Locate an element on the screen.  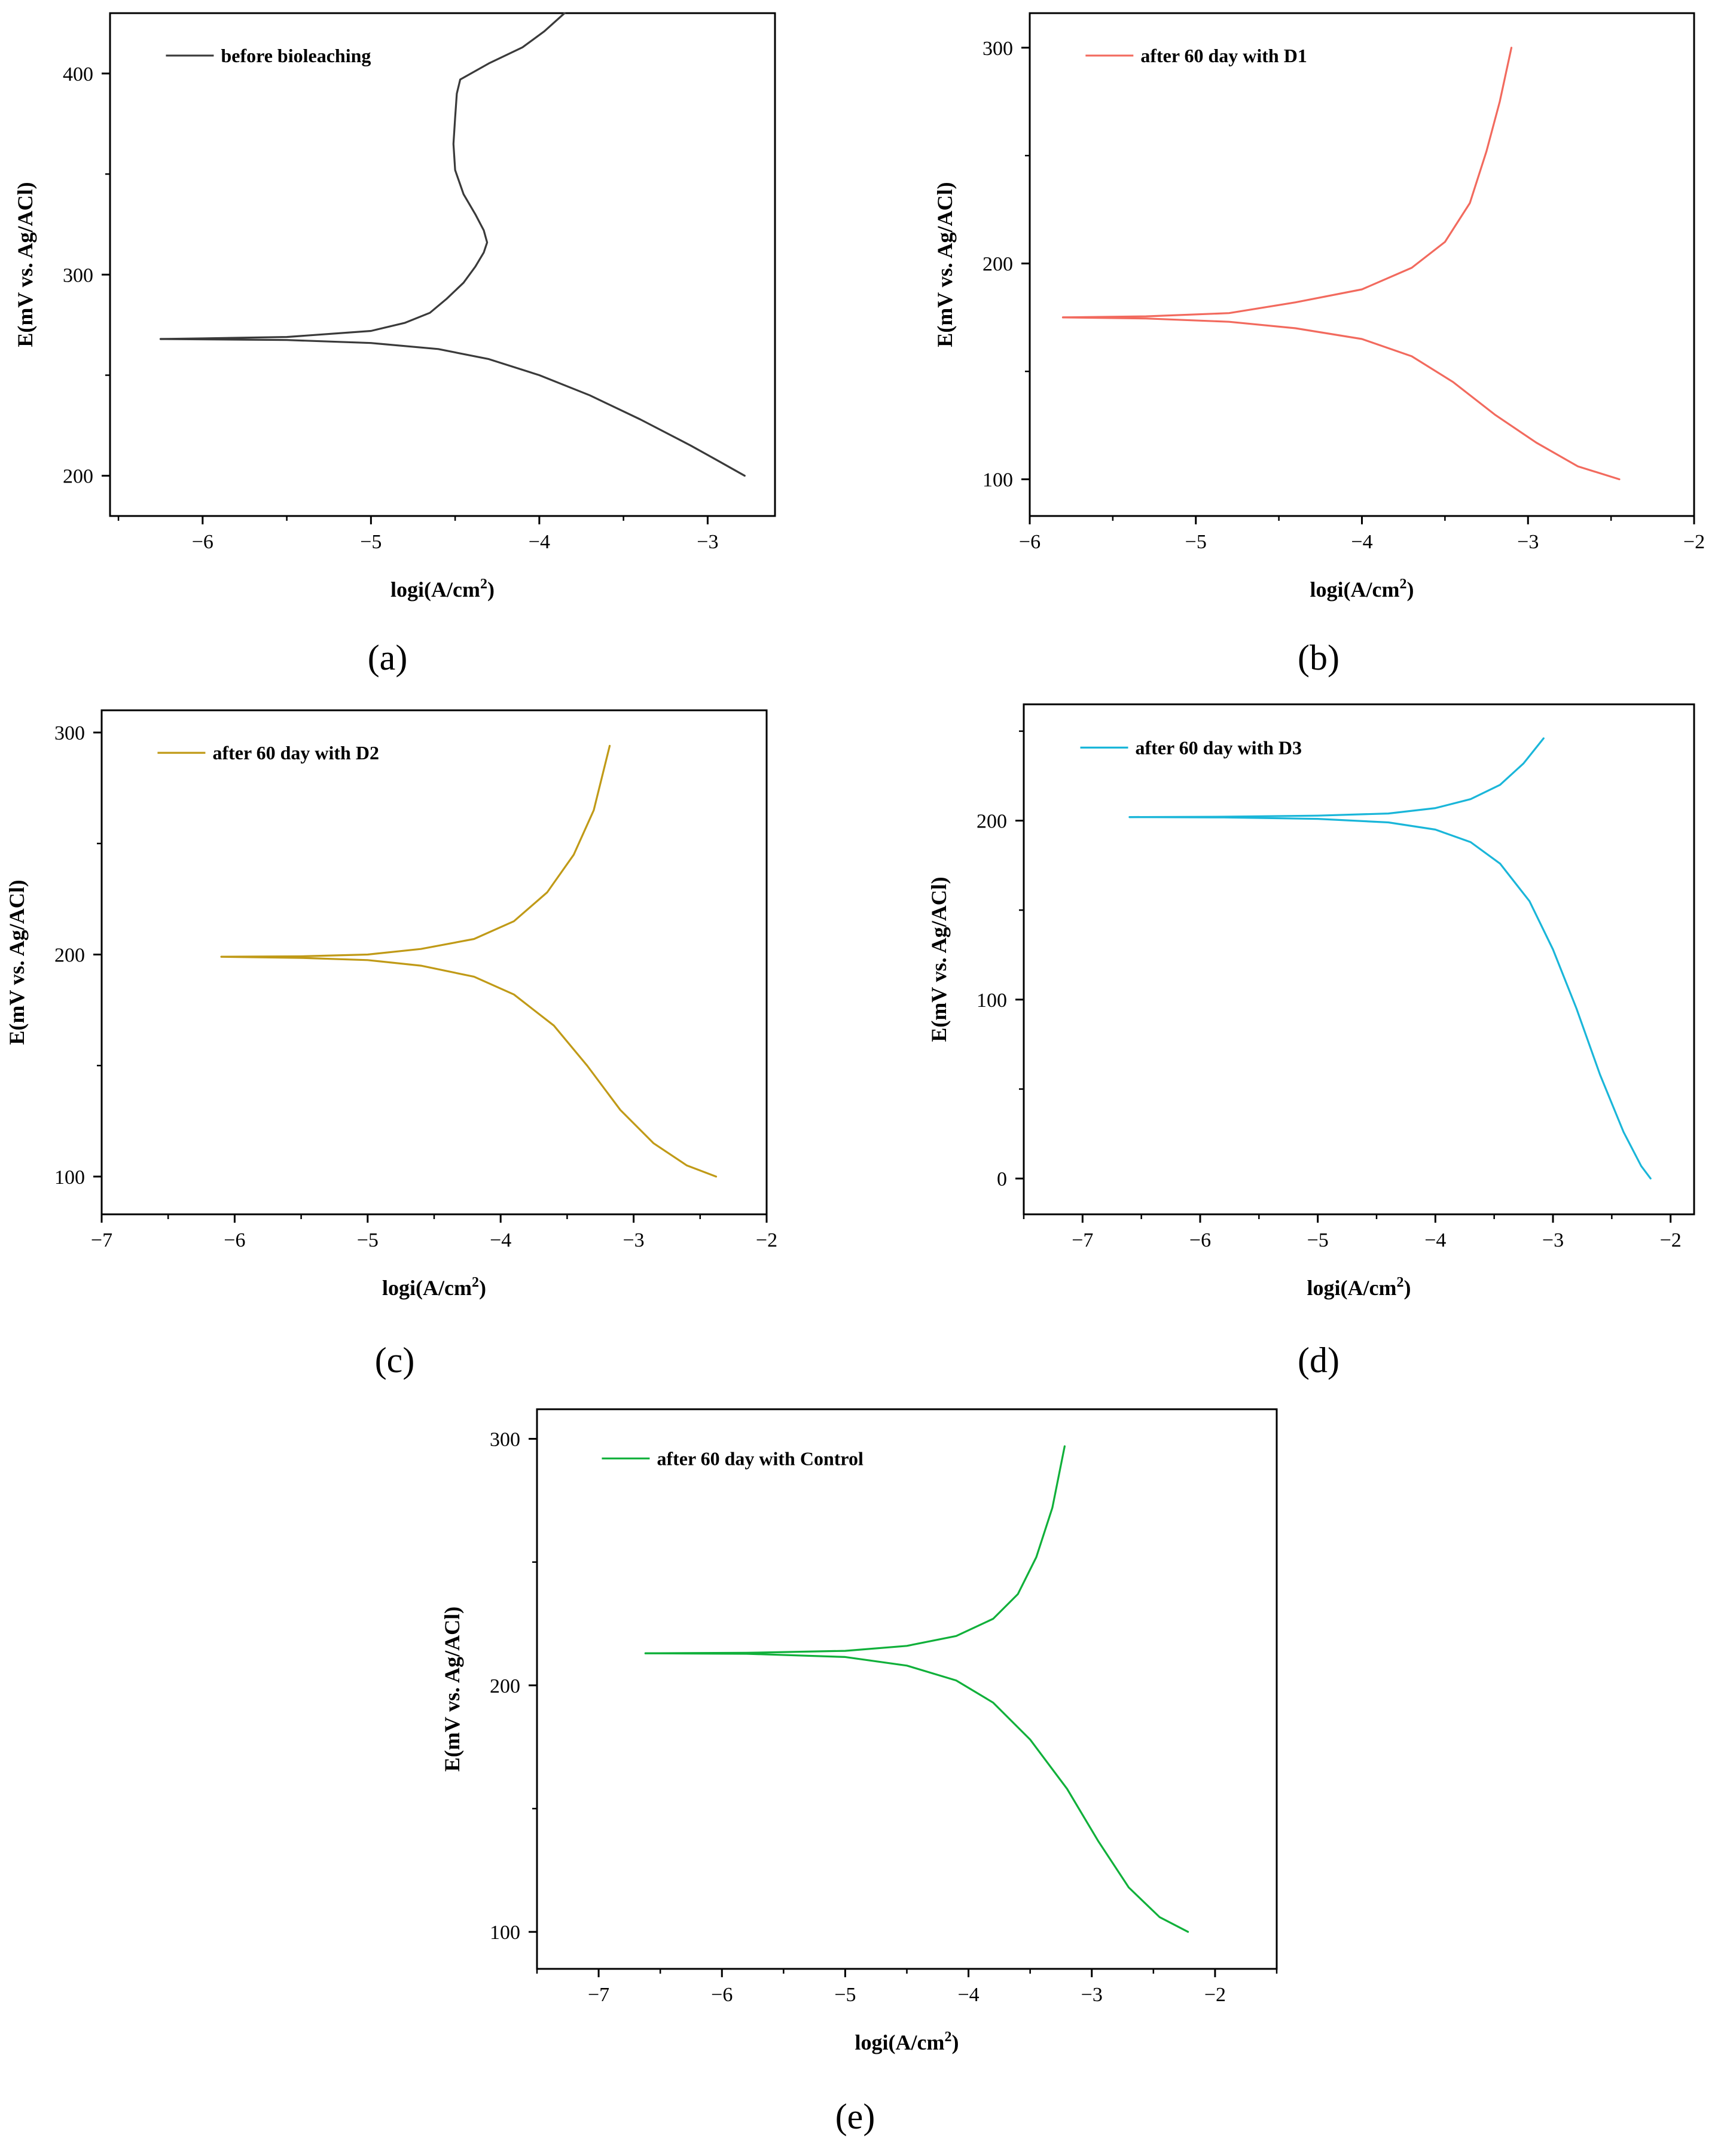
legend-label: before bioleaching is located at coordinates (296, 55).